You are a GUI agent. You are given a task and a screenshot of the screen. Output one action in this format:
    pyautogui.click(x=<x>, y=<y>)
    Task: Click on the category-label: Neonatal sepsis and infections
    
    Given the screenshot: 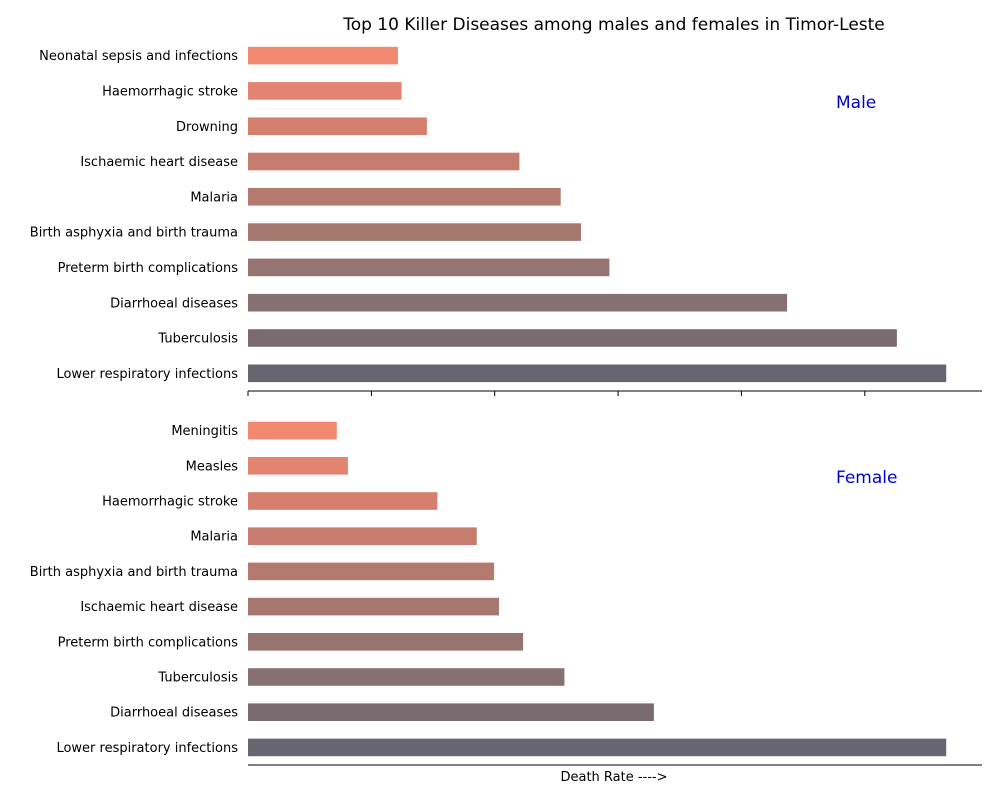 What is the action you would take?
    pyautogui.click(x=138, y=56)
    